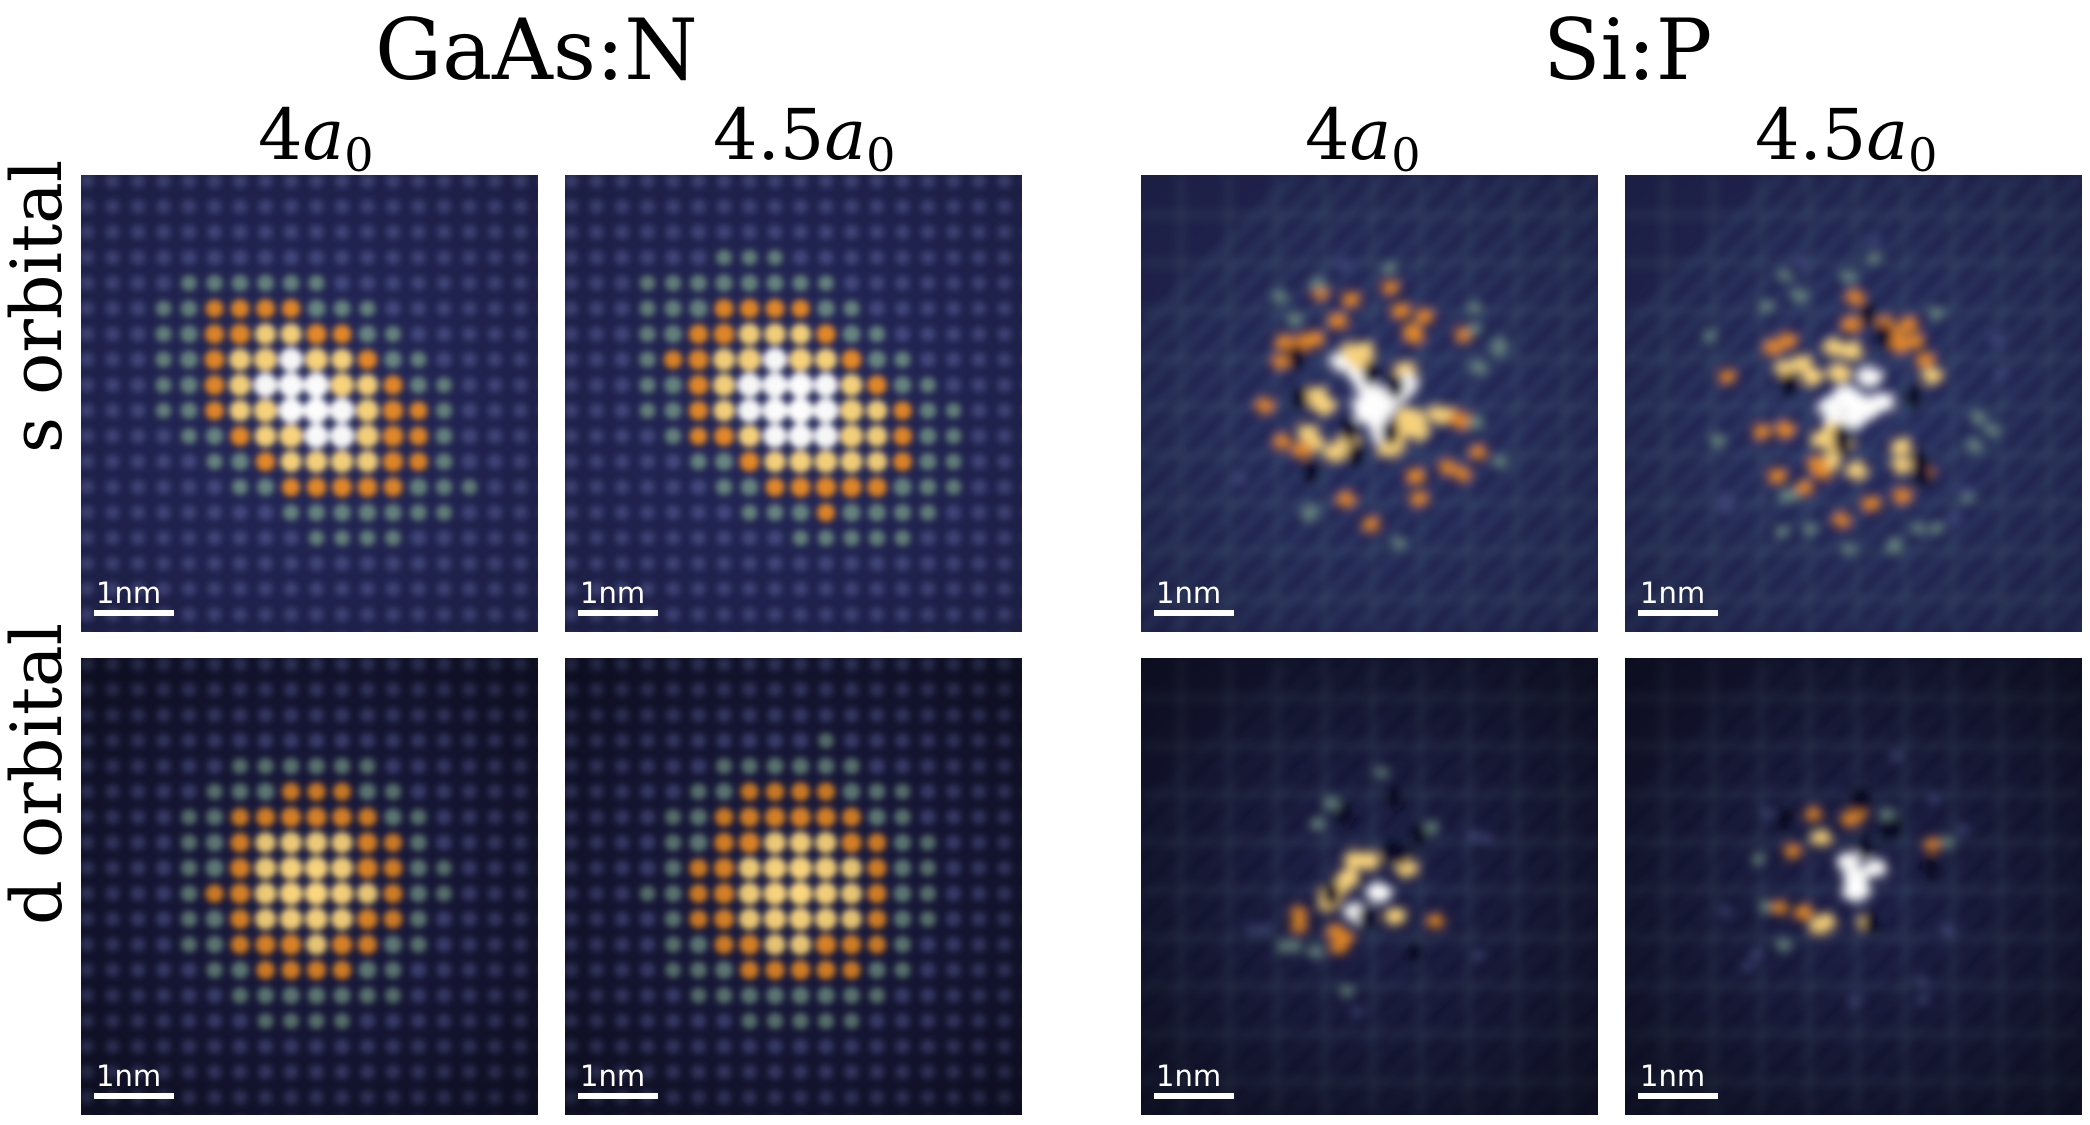 The width and height of the screenshot is (2090, 1125). Describe the element at coordinates (1363, 138) in the screenshot. I see `col-label-sip-4a0: 4a0` at that location.